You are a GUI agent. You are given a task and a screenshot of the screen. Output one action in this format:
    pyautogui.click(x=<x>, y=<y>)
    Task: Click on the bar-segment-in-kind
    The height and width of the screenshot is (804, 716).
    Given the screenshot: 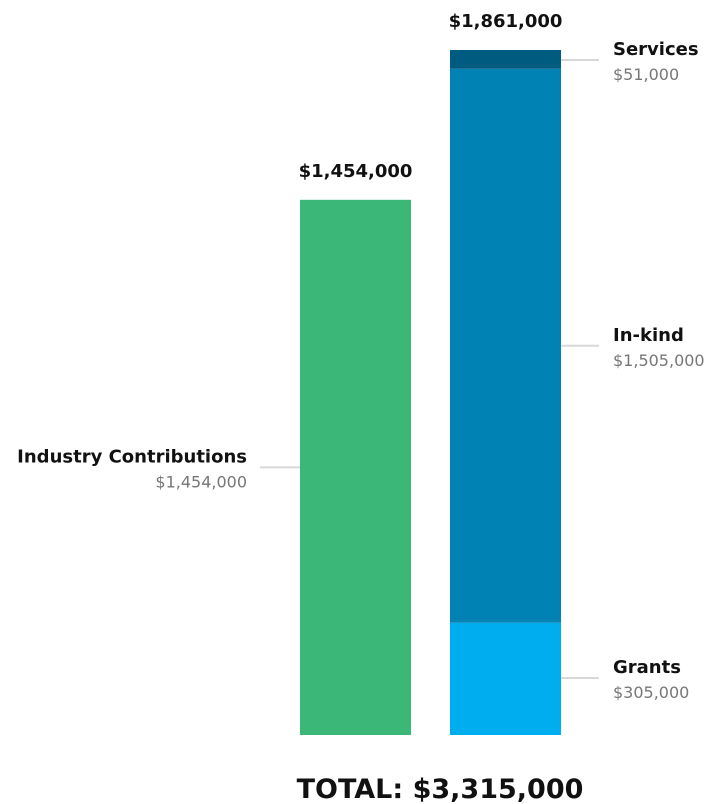 What is the action you would take?
    pyautogui.click(x=505, y=345)
    